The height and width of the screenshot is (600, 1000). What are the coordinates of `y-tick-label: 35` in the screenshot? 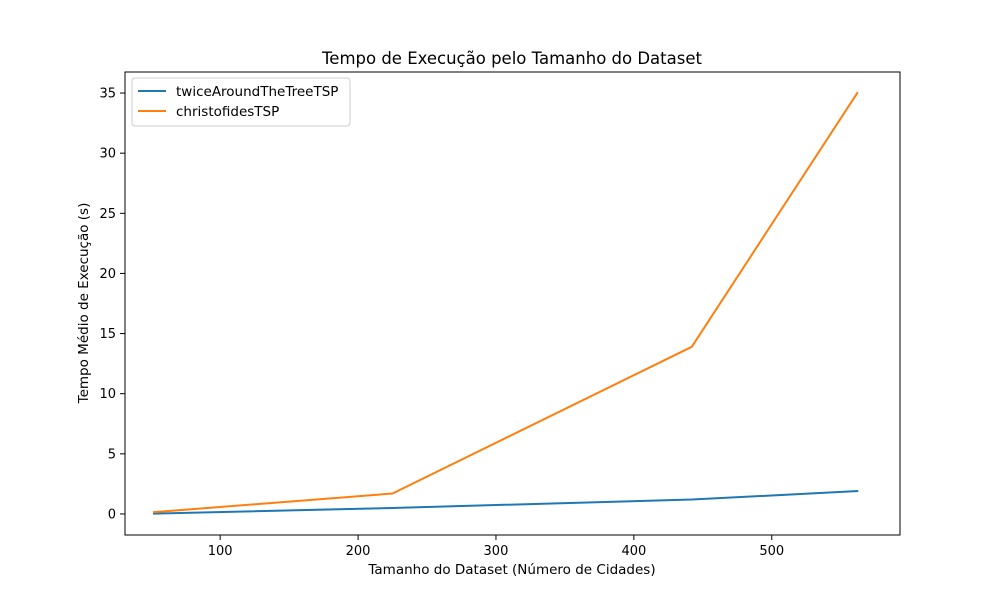 It's located at (107, 94).